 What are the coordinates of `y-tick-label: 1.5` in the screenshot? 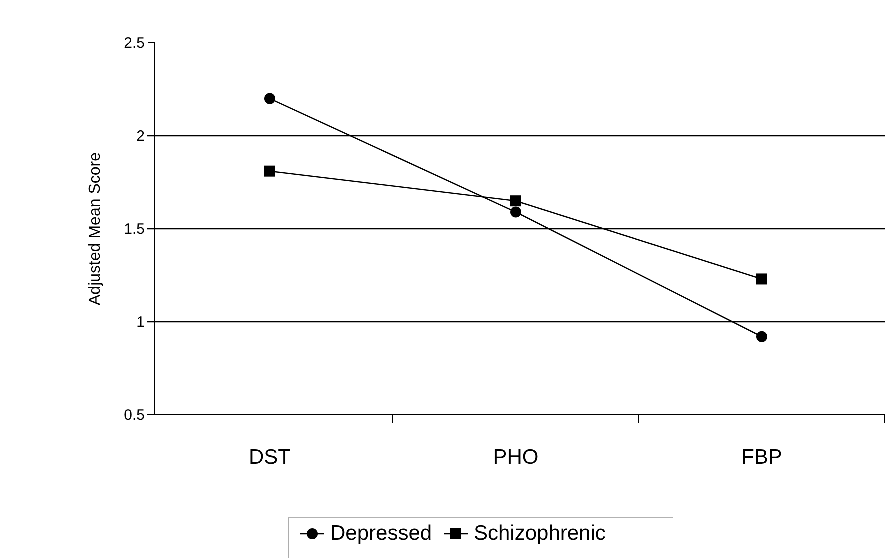 It's located at (134, 229).